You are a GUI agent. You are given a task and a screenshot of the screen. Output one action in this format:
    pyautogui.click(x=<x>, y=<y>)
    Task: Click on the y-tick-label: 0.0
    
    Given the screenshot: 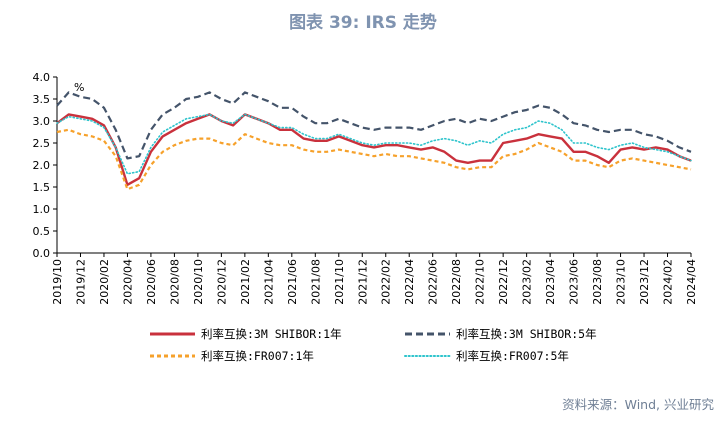 What is the action you would take?
    pyautogui.click(x=42, y=253)
    